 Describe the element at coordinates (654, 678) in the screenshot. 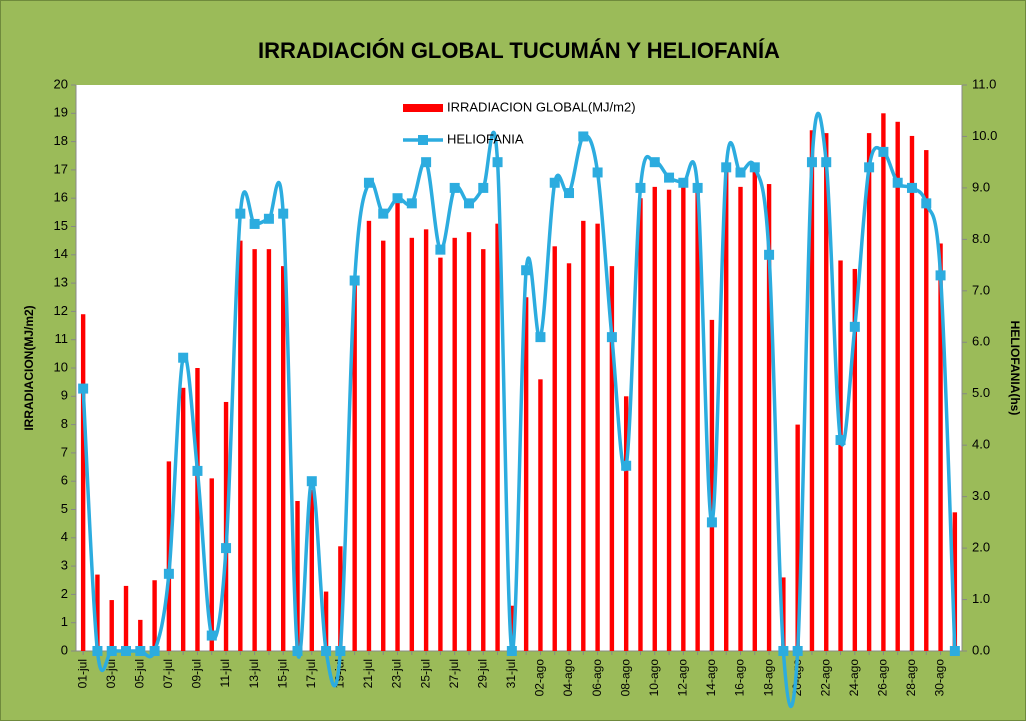

I see `x-tick-label: 10-ago` at that location.